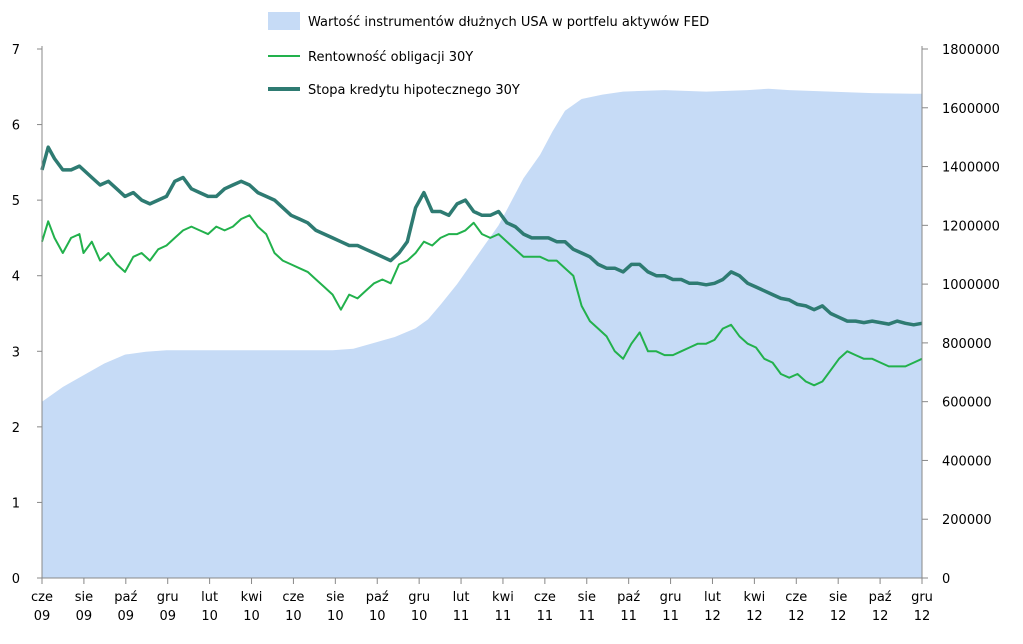 The width and height of the screenshot is (1023, 644). Describe the element at coordinates (390, 57) in the screenshot. I see `legend-label-bond-yield: Rentowność obligacji 30Y` at that location.